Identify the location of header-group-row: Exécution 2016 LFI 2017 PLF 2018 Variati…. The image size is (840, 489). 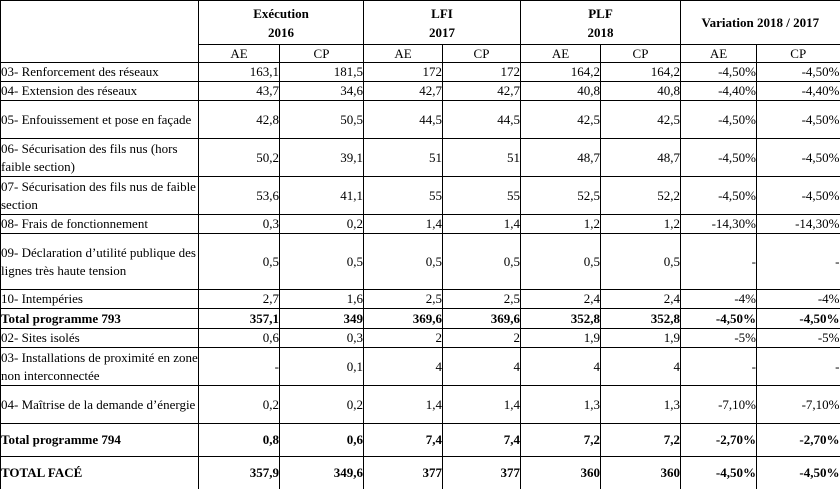
(420, 31).